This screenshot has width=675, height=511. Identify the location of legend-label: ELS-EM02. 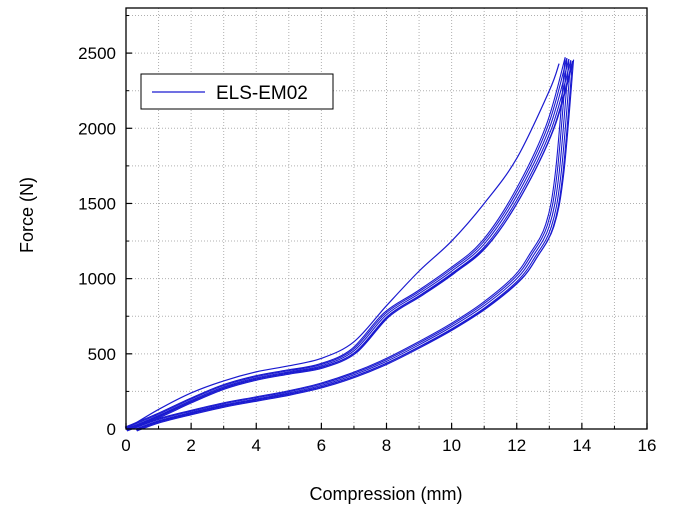
(262, 93).